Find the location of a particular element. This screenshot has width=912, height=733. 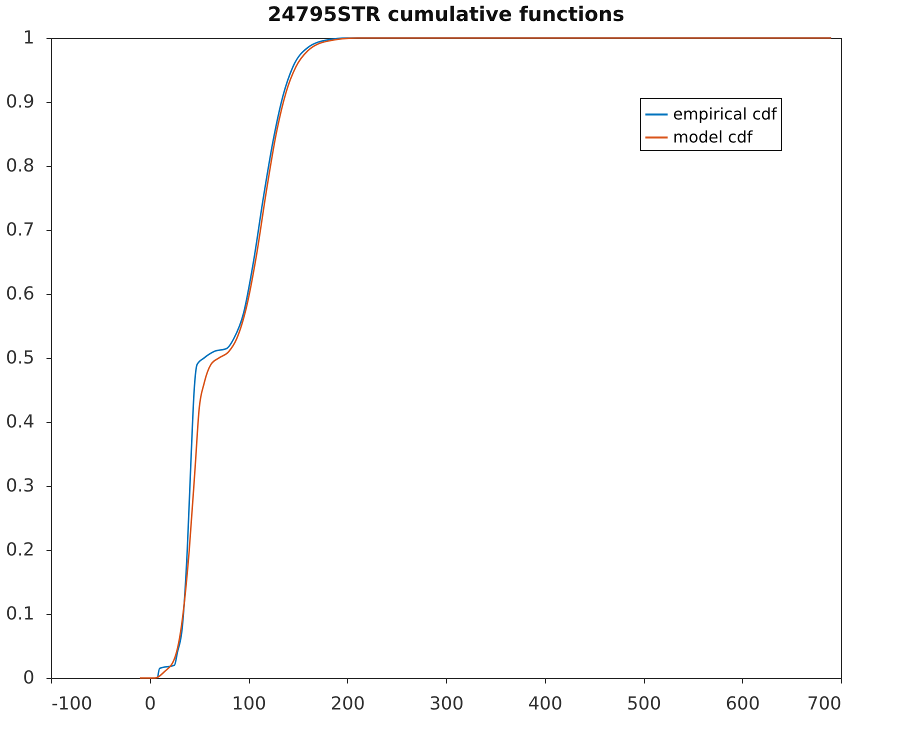

x-tick-label: 700 is located at coordinates (824, 704).